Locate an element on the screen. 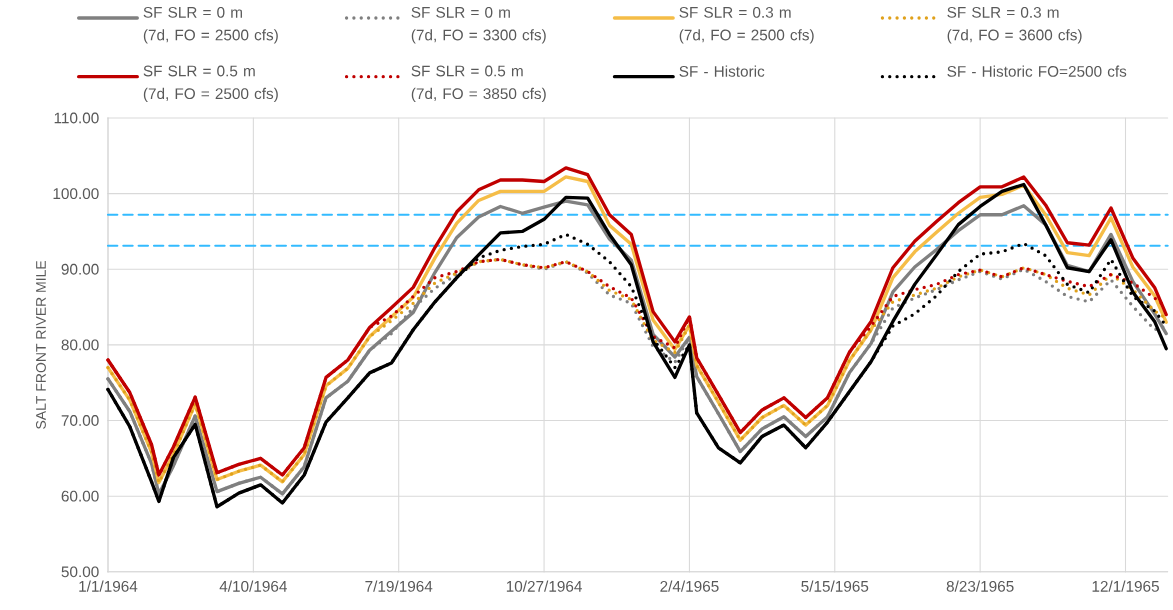 The width and height of the screenshot is (1173, 610). y-tick-label: 70.00 is located at coordinates (80, 421).